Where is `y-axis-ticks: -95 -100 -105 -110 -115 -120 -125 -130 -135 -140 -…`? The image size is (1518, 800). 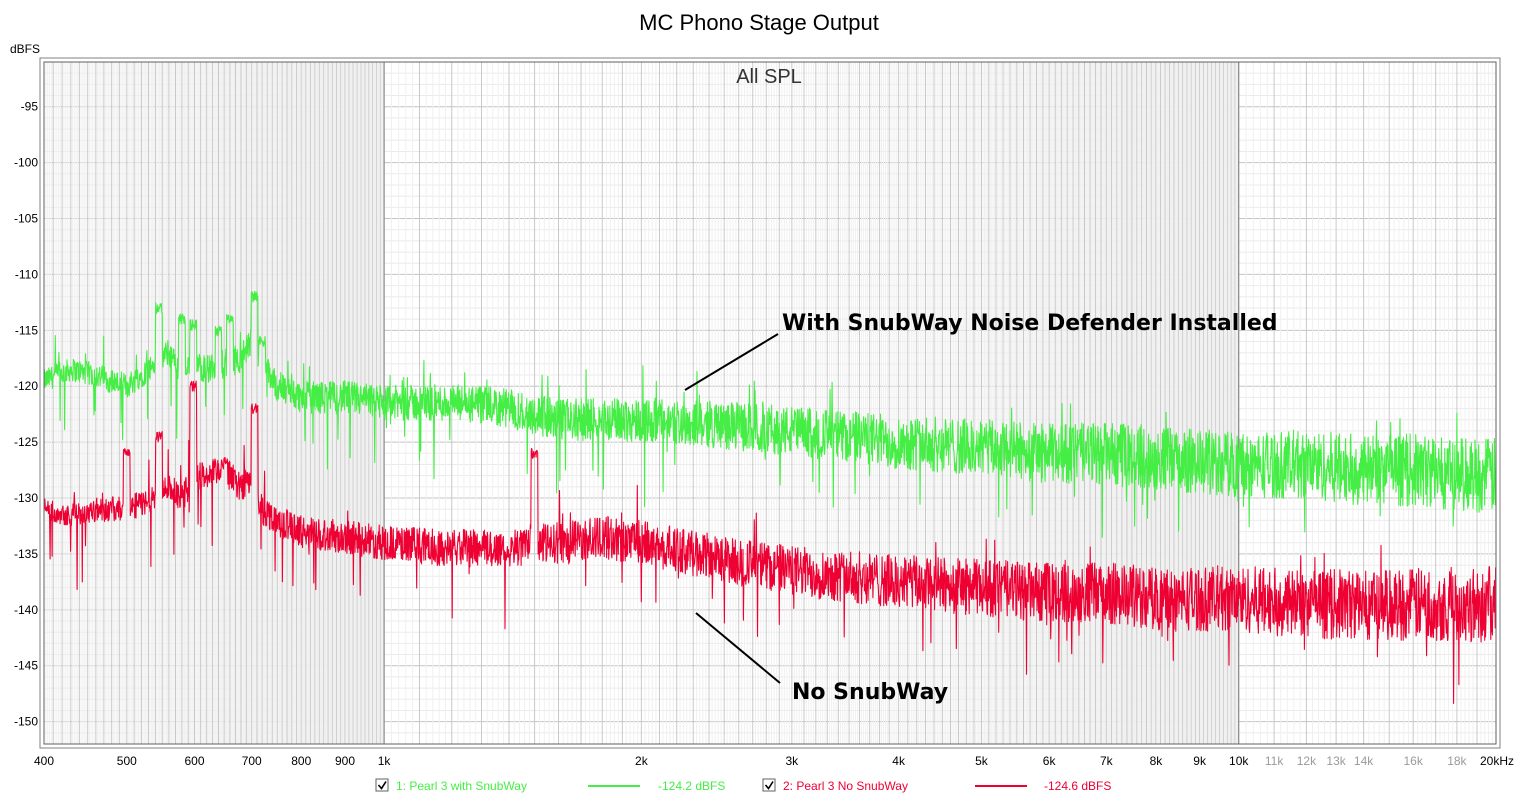
y-axis-ticks: -95 -100 -105 -110 -115 -120 -125 -130 -135 -140 -… is located at coordinates (26, 414).